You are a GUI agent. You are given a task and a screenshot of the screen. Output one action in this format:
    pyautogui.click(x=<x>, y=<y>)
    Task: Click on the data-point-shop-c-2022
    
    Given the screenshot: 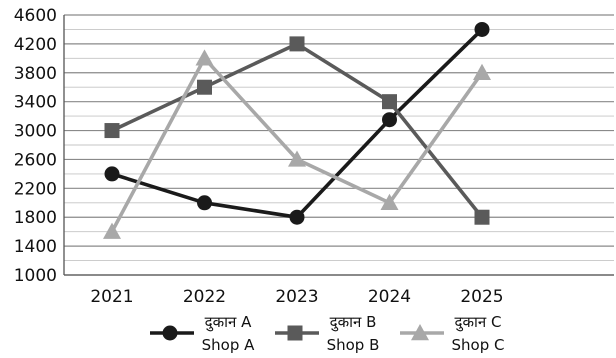 What is the action you would take?
    pyautogui.click(x=204, y=57)
    